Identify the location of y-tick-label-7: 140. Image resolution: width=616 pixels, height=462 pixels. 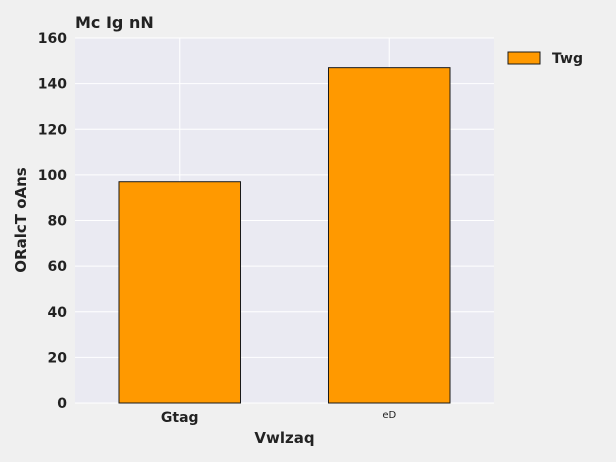
(52, 85).